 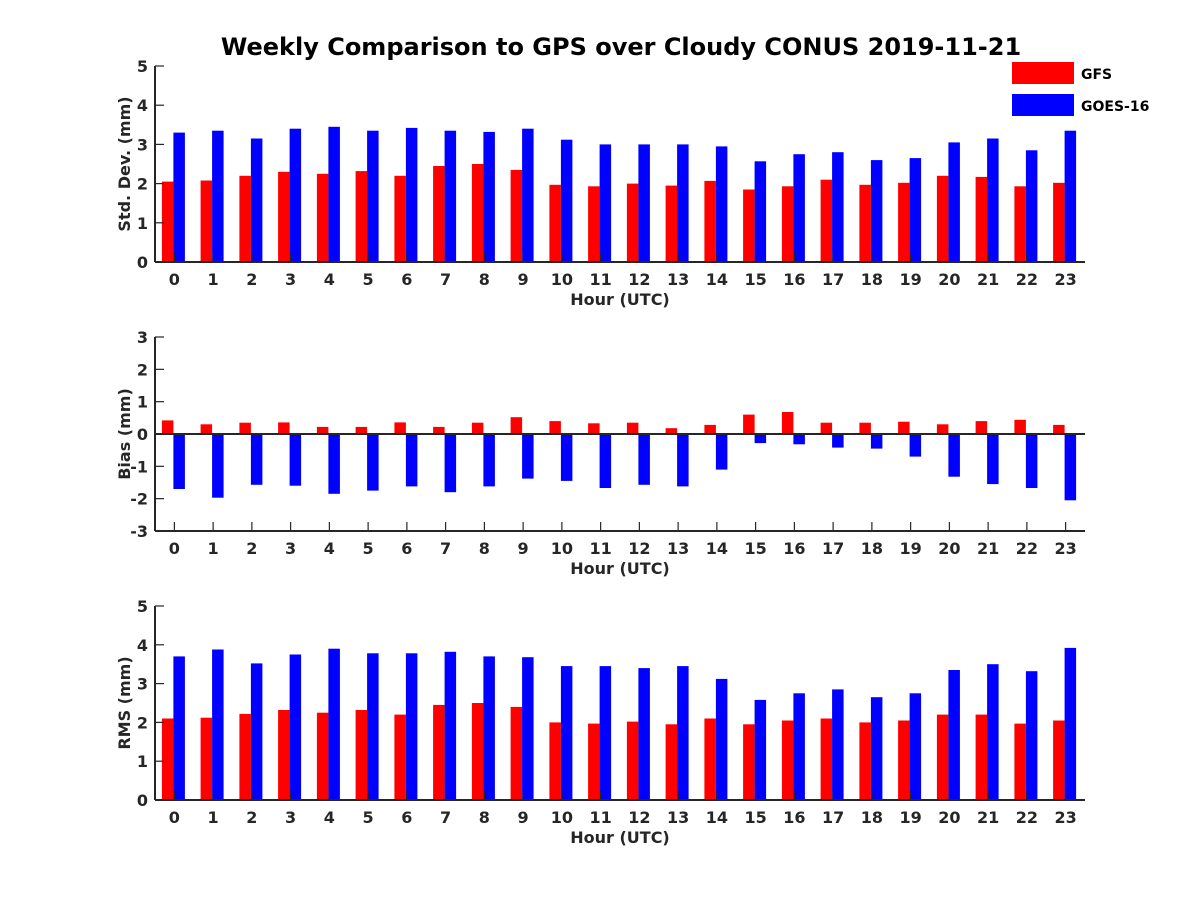 What do you see at coordinates (949, 279) in the screenshot?
I see `stddev-xtick-label: 20` at bounding box center [949, 279].